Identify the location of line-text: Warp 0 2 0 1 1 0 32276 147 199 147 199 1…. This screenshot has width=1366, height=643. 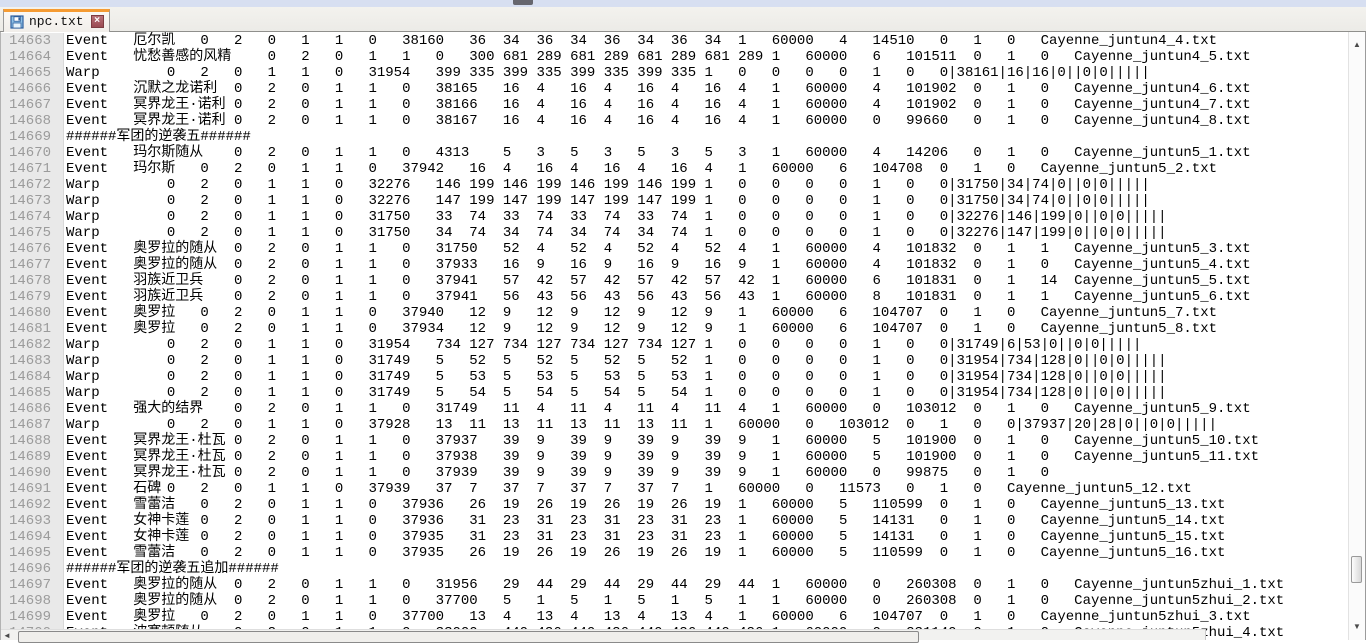
(608, 201).